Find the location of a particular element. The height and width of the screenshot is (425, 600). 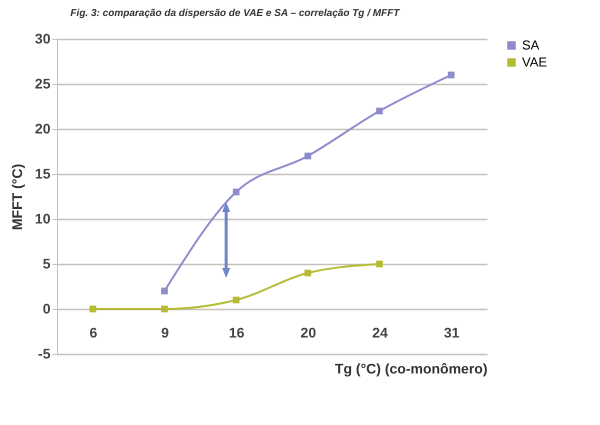

y-tick-label: 5 is located at coordinates (46, 264).